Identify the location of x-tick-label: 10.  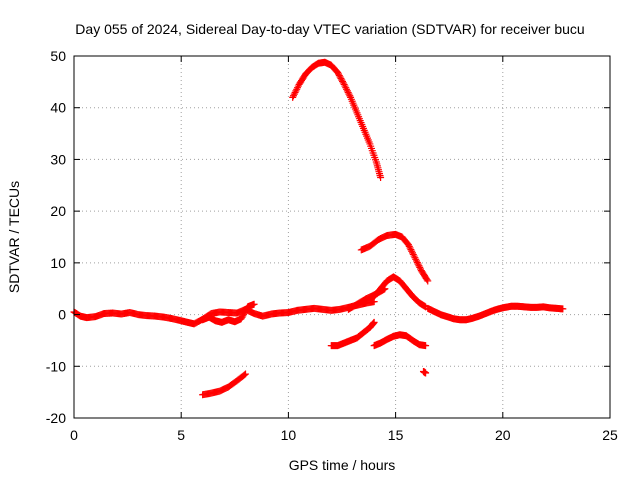
(289, 435).